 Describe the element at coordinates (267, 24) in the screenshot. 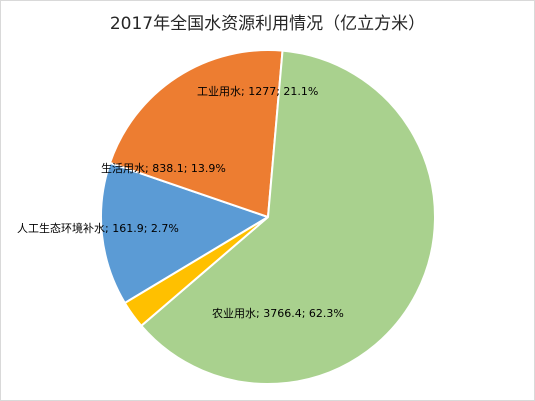

I see `chart-title: 2017年全国水资源利用情况（亿立方米）` at that location.